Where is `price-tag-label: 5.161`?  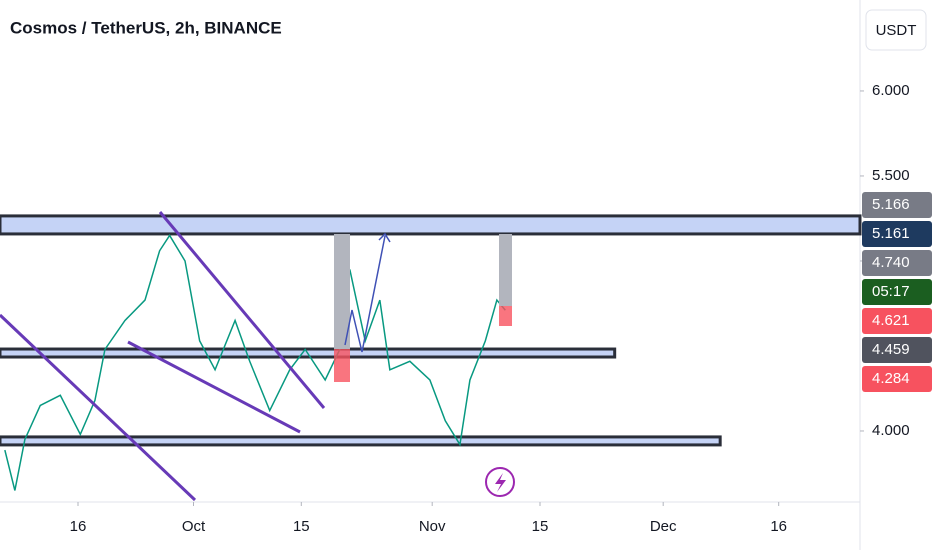
price-tag-label: 5.161 is located at coordinates (891, 233).